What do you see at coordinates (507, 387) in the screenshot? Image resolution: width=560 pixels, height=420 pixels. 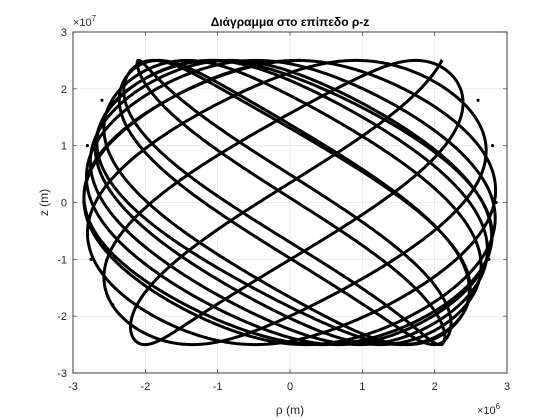 I see `x-tick-label: 3` at bounding box center [507, 387].